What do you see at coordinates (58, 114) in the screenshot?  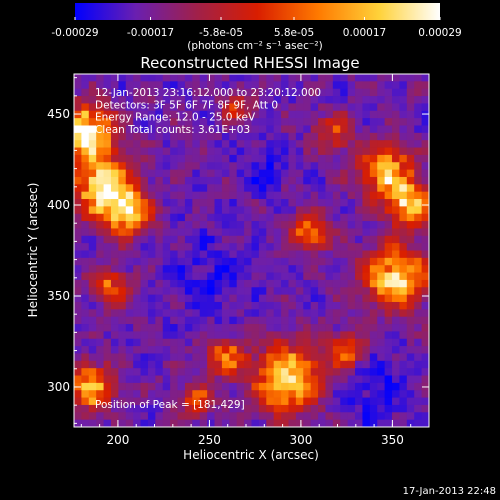 I see `y-axis-tick-label: 450` at bounding box center [58, 114].